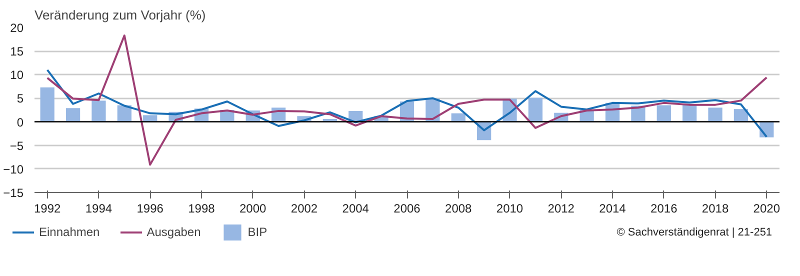  I want to click on x-tick-label: 2020, so click(766, 209).